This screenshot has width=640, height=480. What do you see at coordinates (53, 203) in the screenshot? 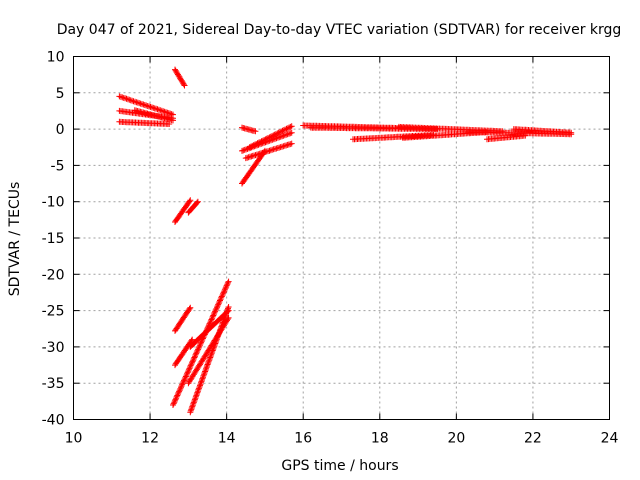
I see `y-tick-label: -10` at bounding box center [53, 203].